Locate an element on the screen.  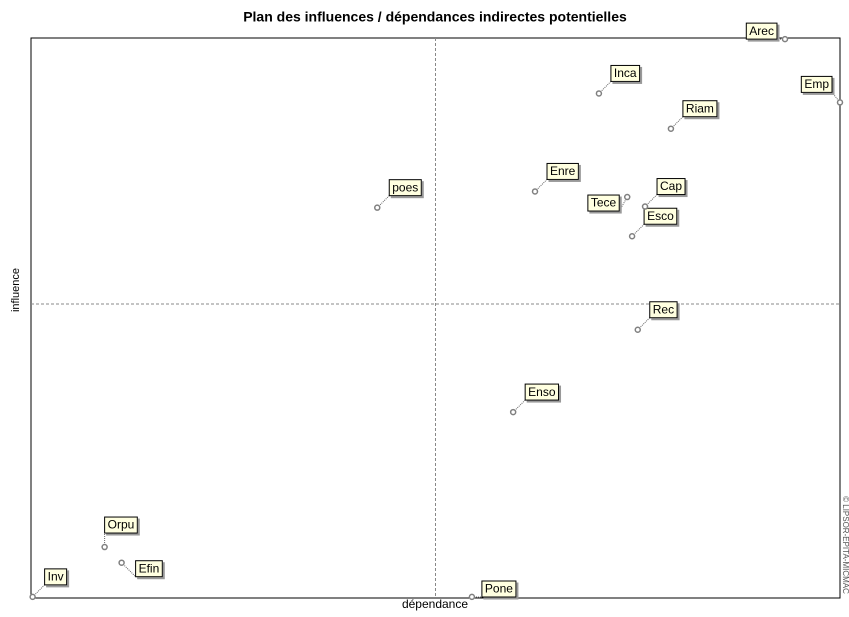
point-label: Enso is located at coordinates (542, 392).